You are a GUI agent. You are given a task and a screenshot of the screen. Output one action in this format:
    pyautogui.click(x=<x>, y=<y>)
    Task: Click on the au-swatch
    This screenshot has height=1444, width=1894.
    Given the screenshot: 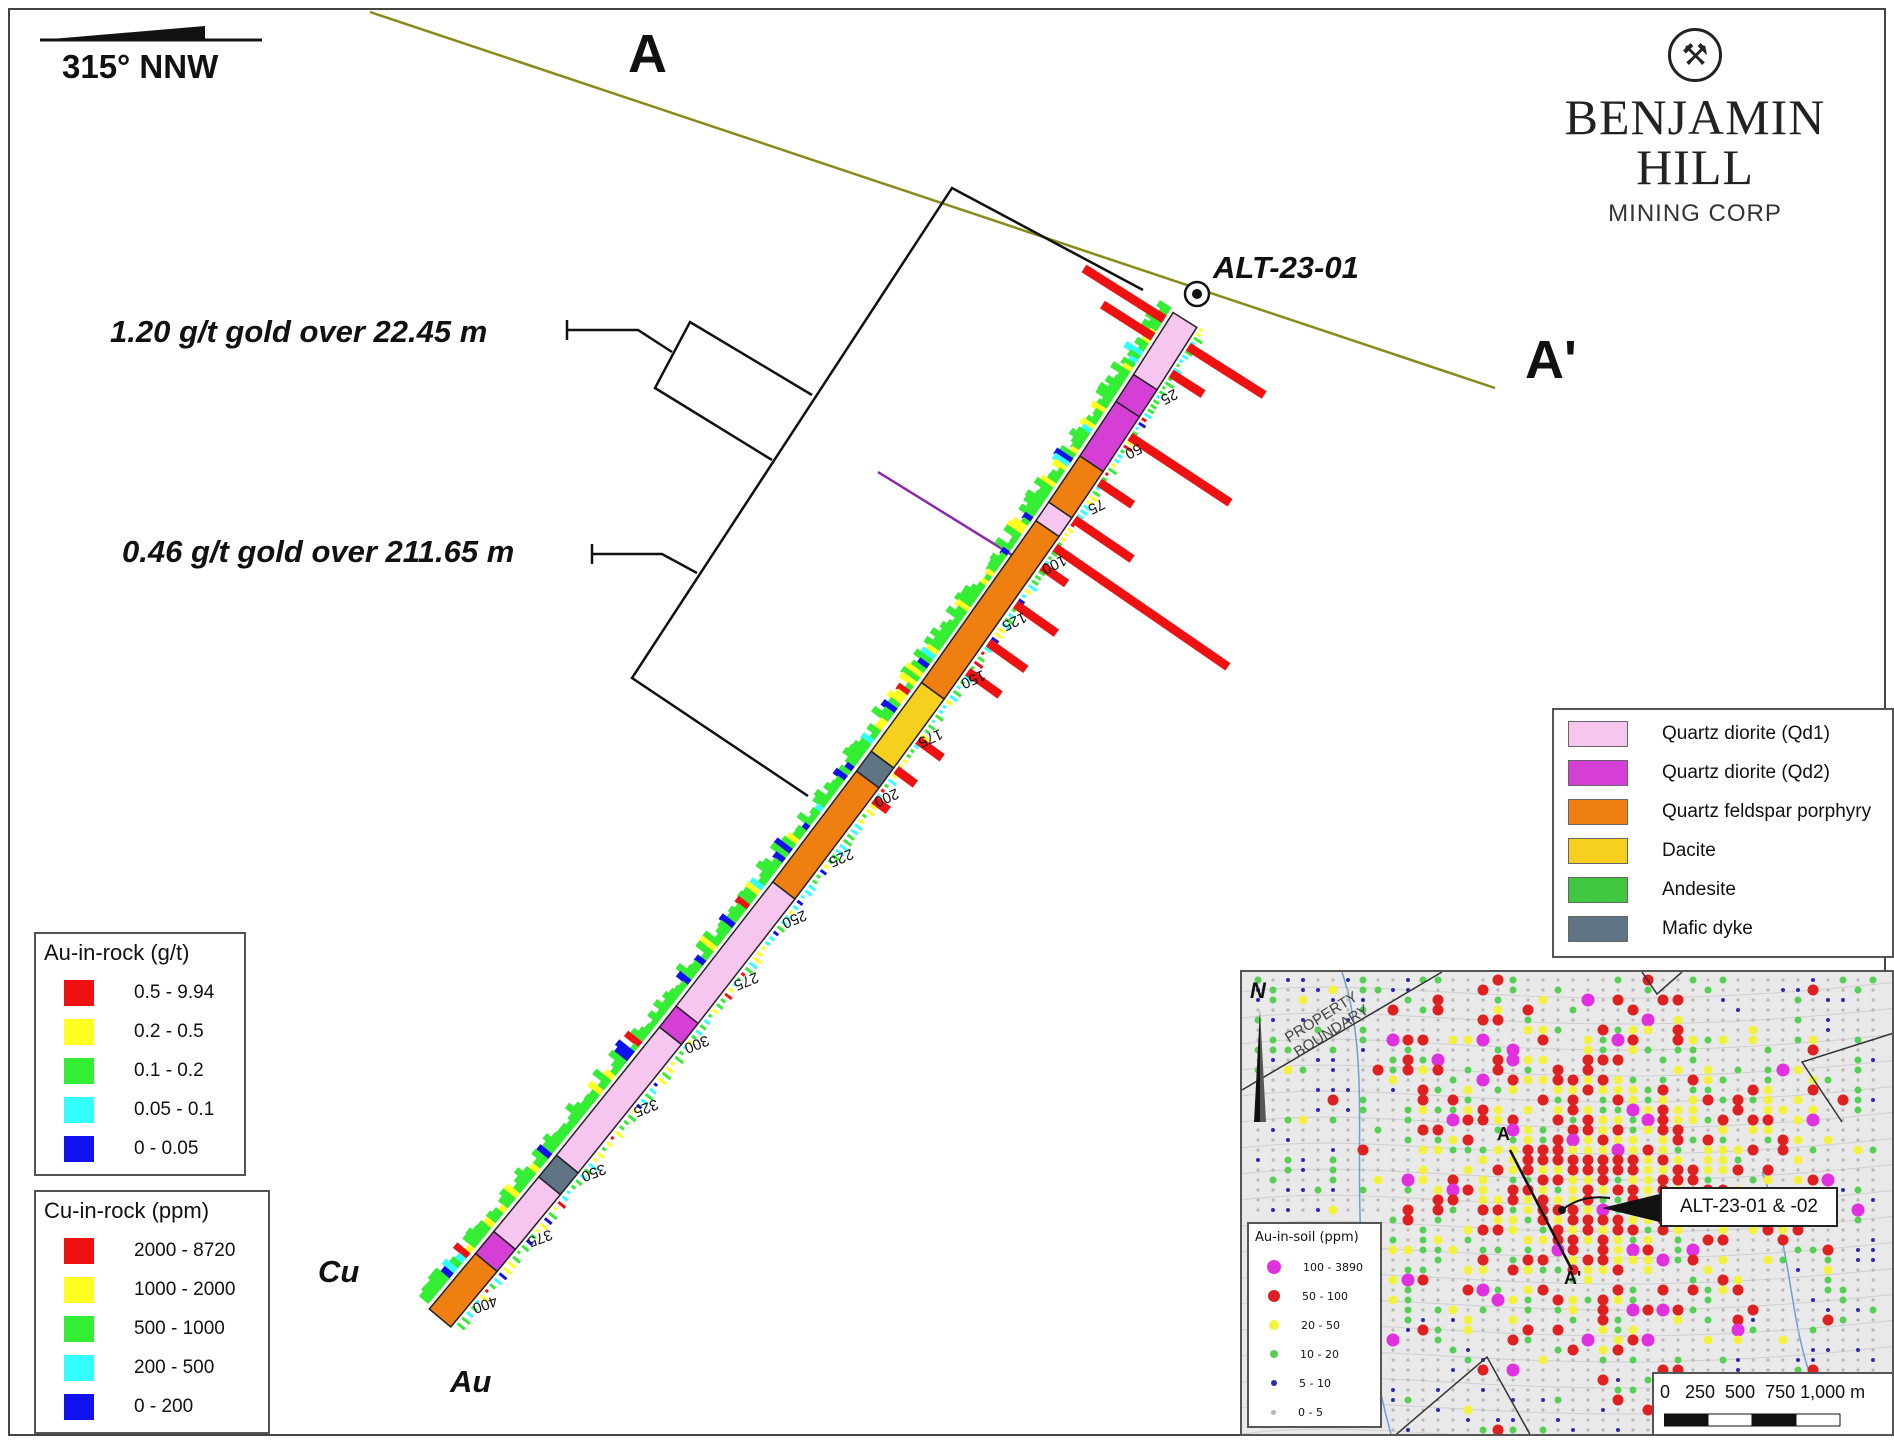 What is the action you would take?
    pyautogui.click(x=79, y=1110)
    